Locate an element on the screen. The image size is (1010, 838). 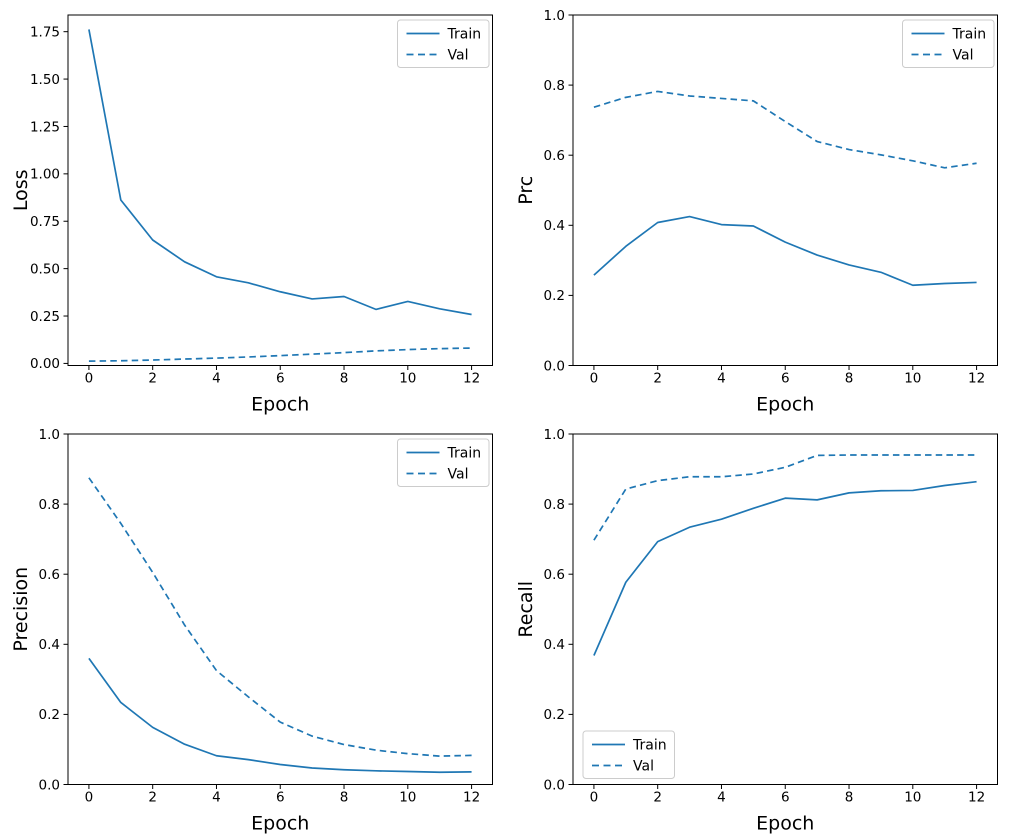
y-axis-tick-label: 1.25 is located at coordinates (45, 127).